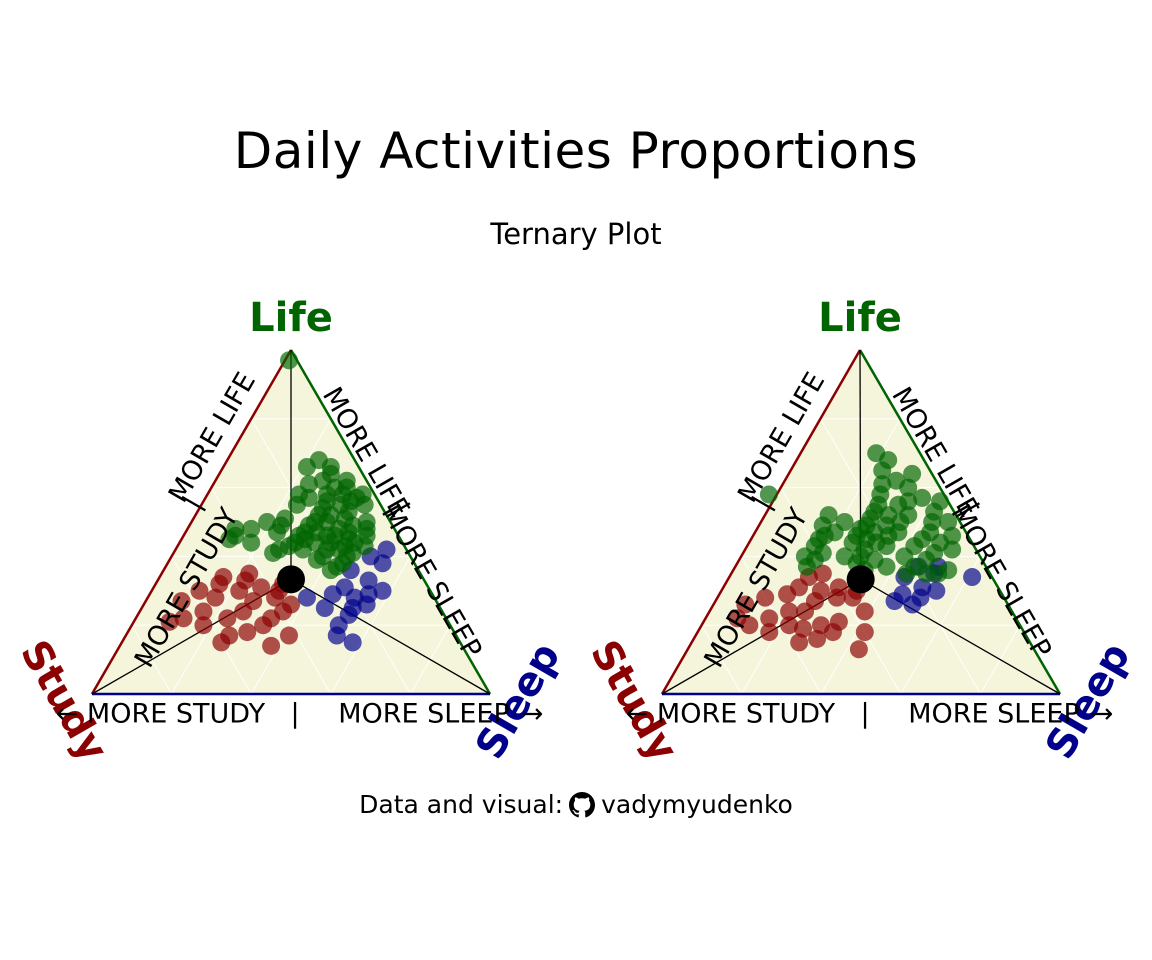 This screenshot has height=960, width=1152. Describe the element at coordinates (582, 804) in the screenshot. I see `github-icon` at that location.